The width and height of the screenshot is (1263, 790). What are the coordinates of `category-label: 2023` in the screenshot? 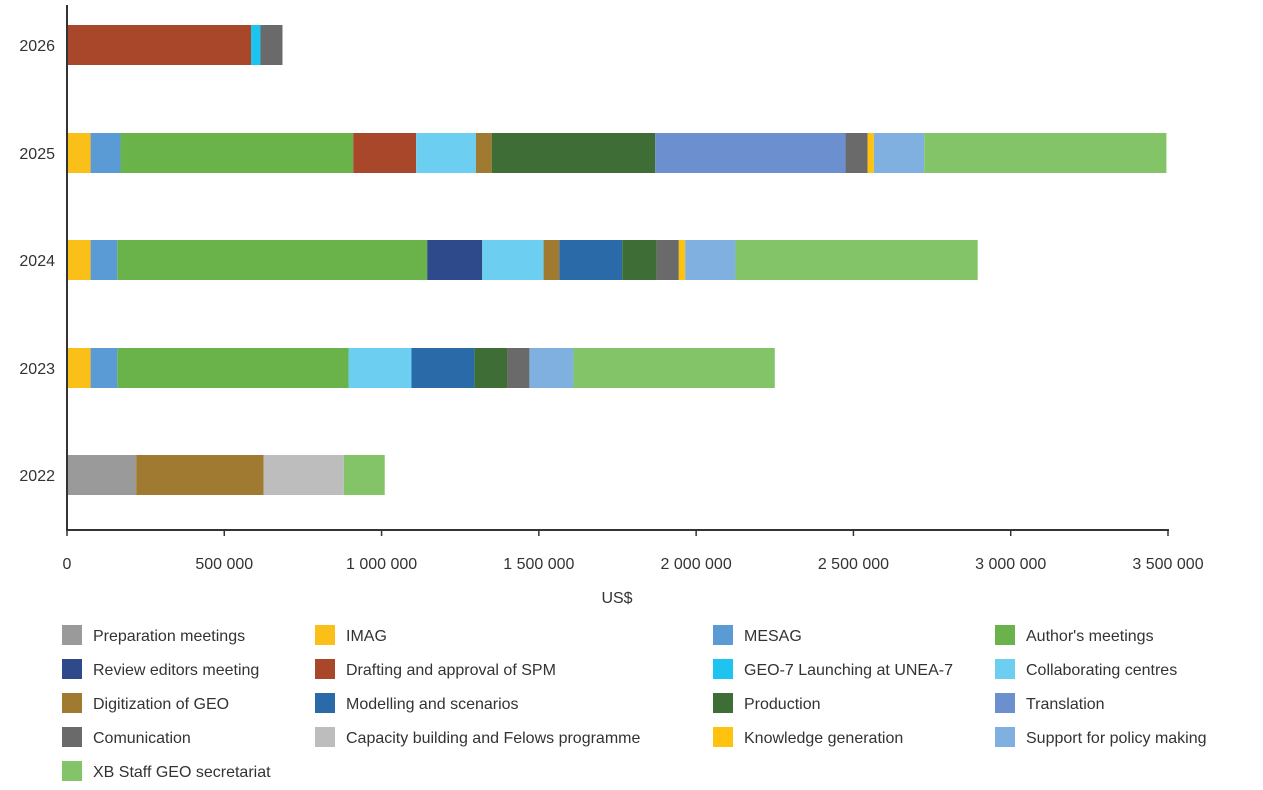 It's located at (37, 369).